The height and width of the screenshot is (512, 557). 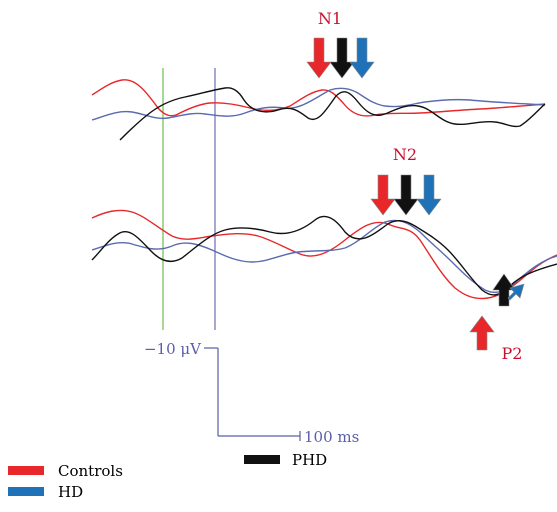 I want to click on amplitude-scale-label: −10 μV, so click(x=173, y=349).